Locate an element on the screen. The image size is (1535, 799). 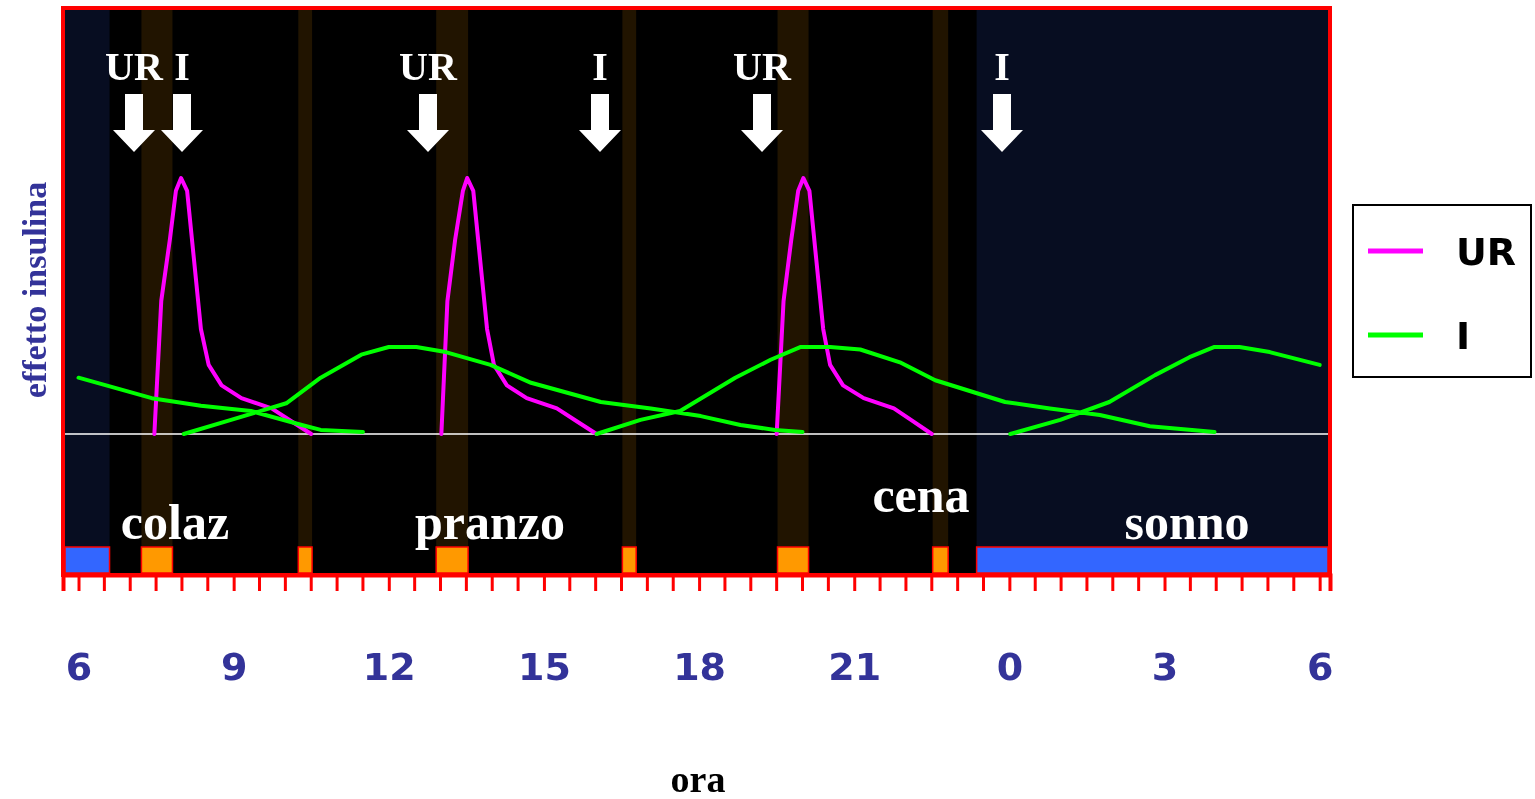
y-axis-title: effetto insulina is located at coordinates (34, 290).